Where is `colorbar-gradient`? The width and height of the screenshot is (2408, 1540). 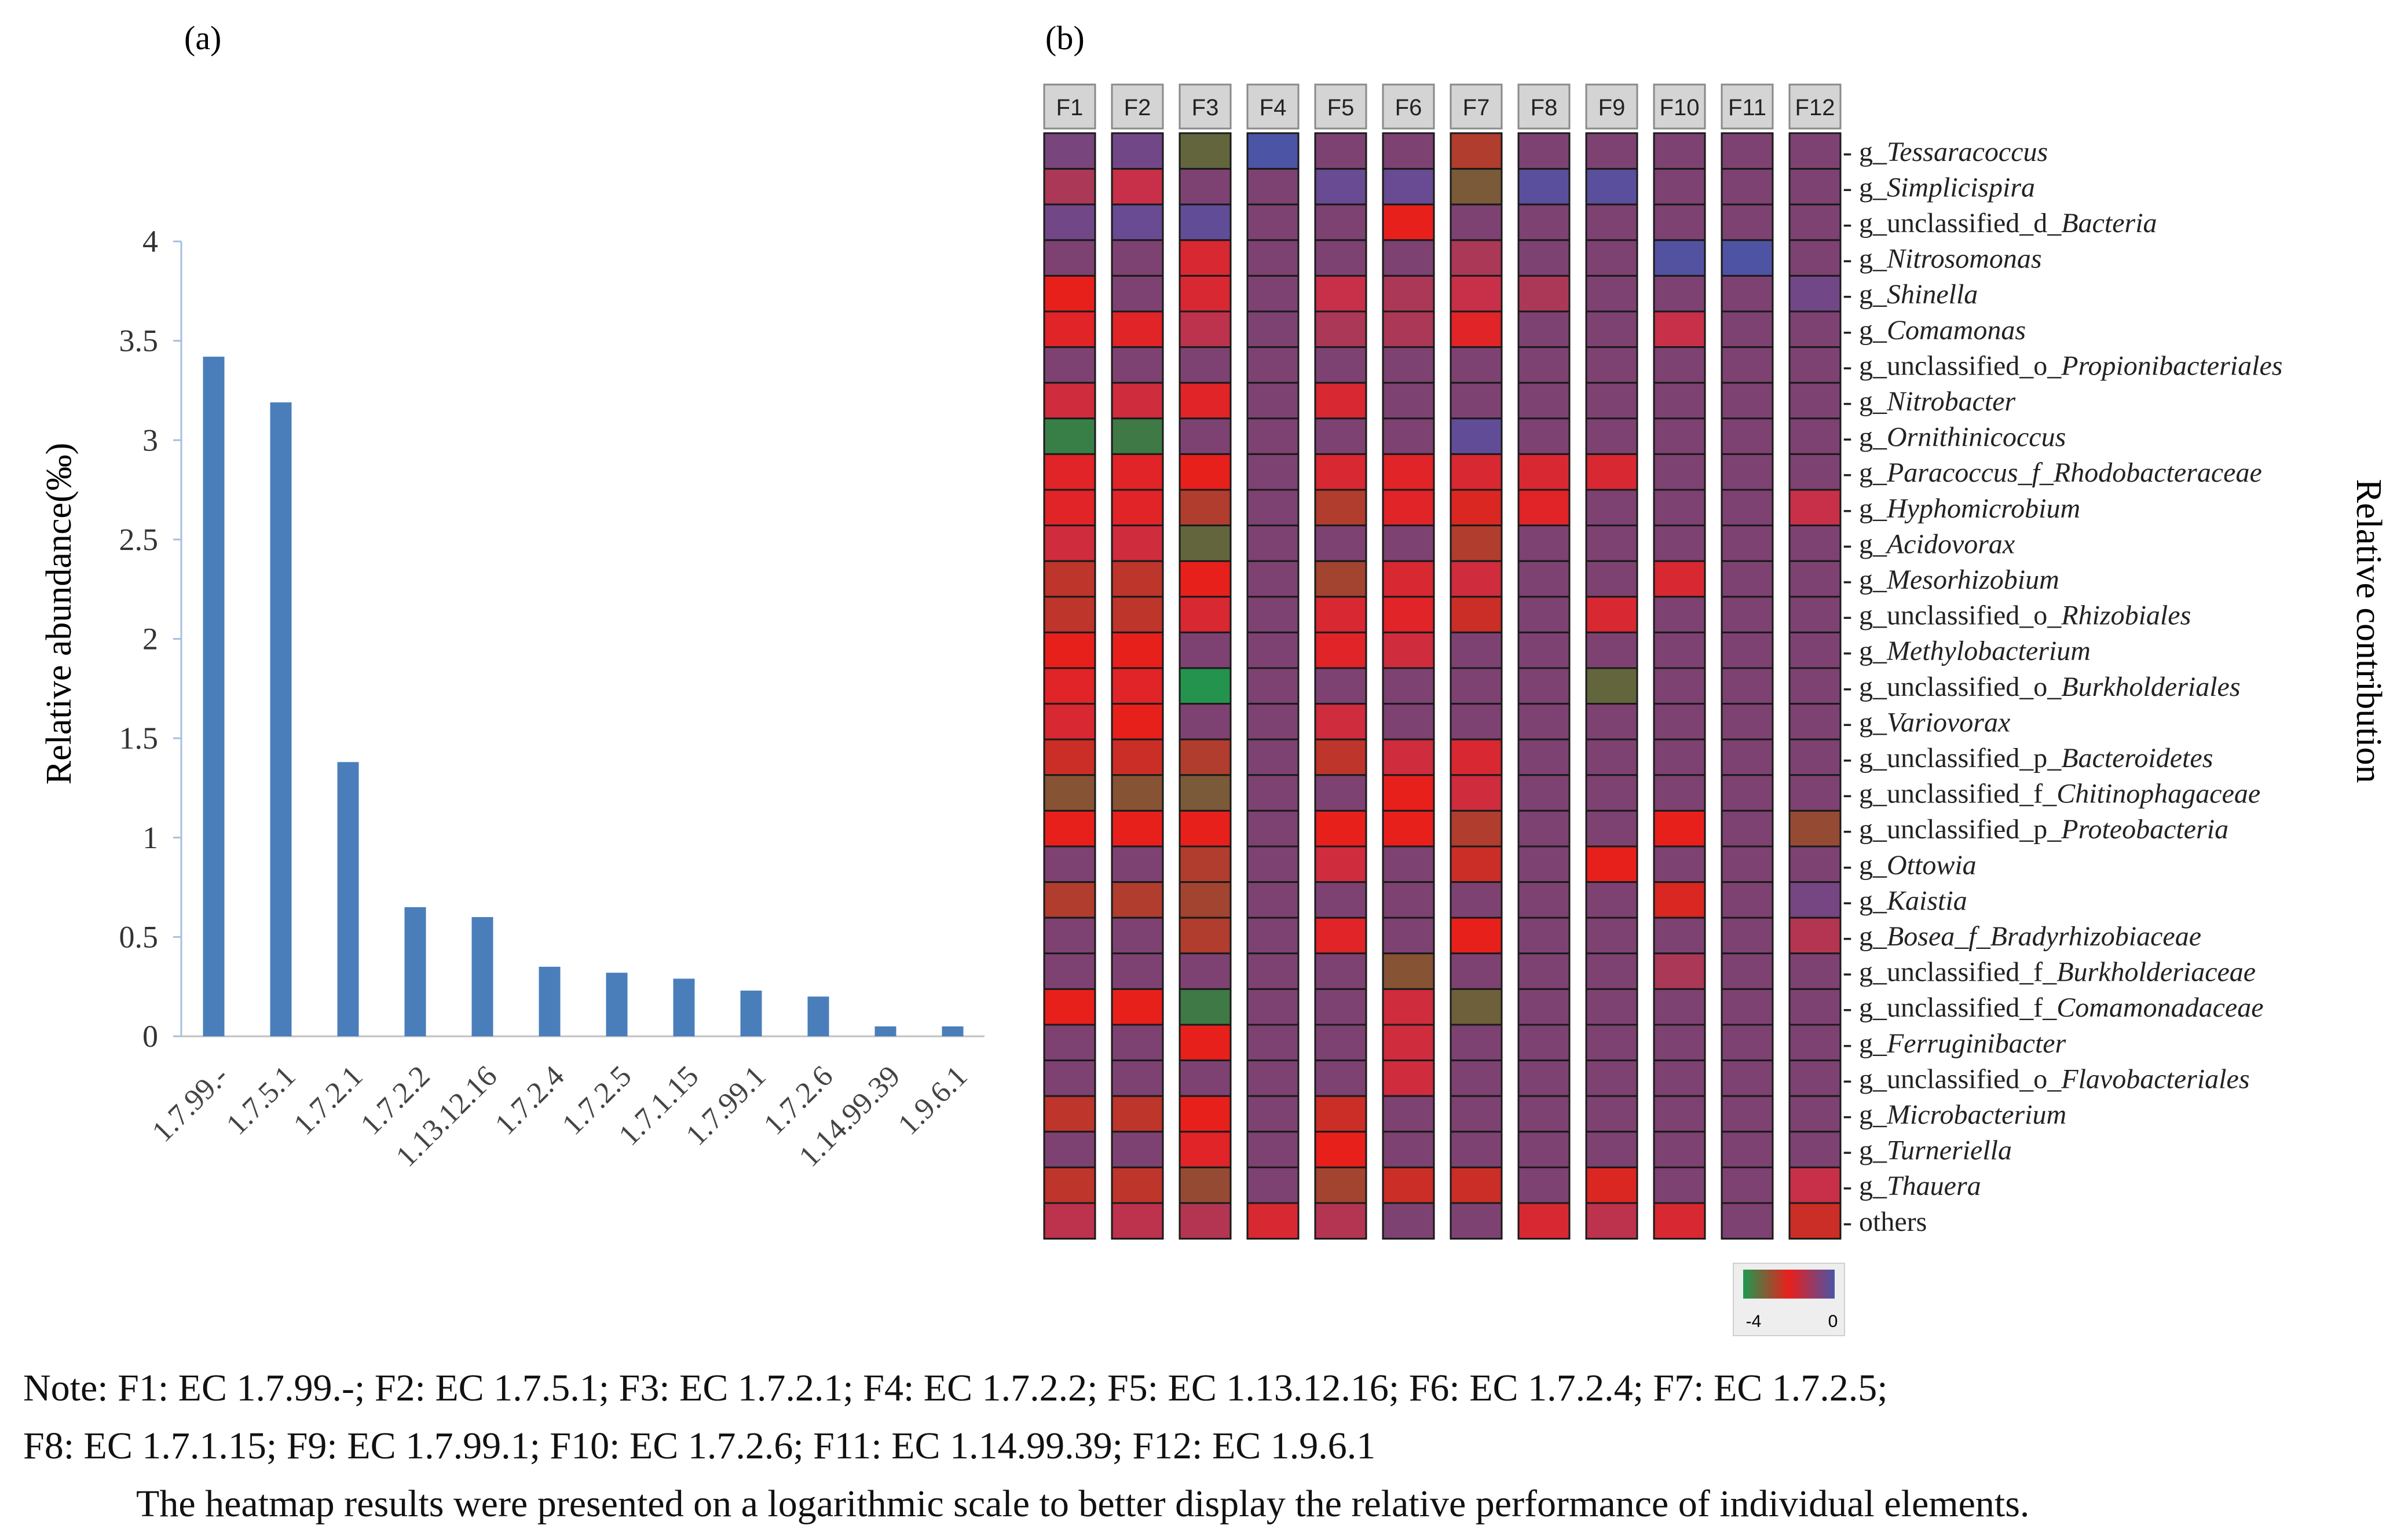
colorbar-gradient is located at coordinates (1789, 1284).